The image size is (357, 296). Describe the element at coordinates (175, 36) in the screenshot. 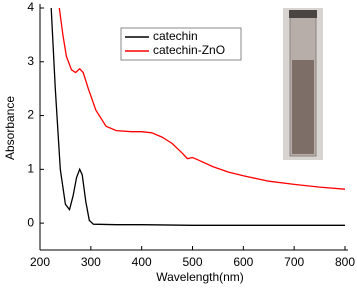

I see `legend-label: catechin` at that location.